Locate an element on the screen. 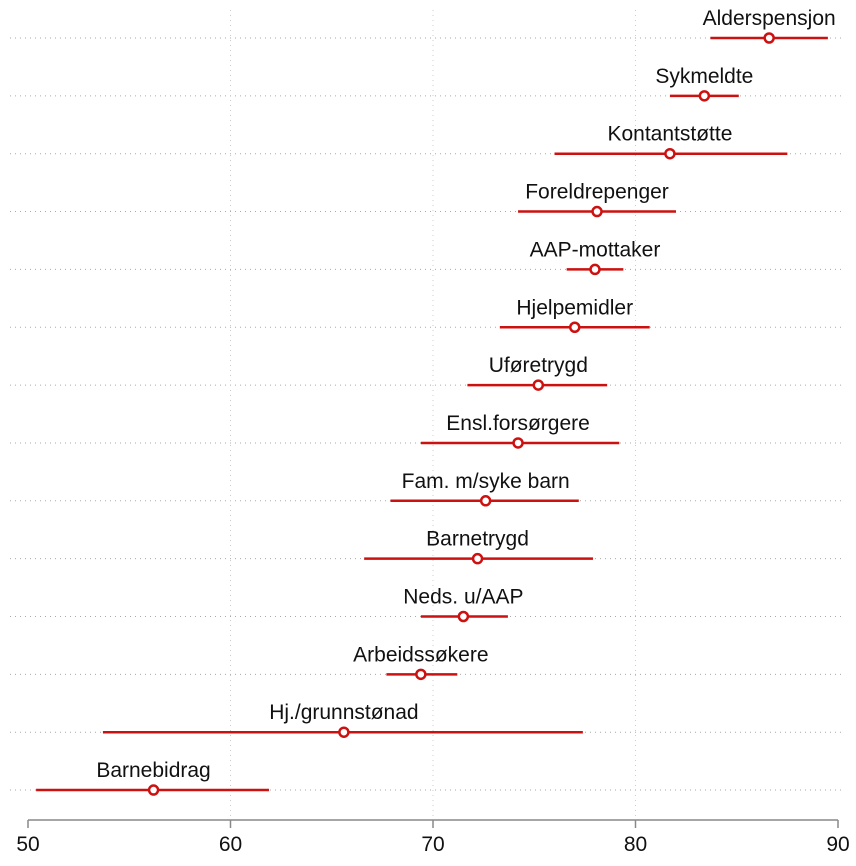 This screenshot has width=856, height=866. category-label: Hj./grunnstønad is located at coordinates (343, 712).